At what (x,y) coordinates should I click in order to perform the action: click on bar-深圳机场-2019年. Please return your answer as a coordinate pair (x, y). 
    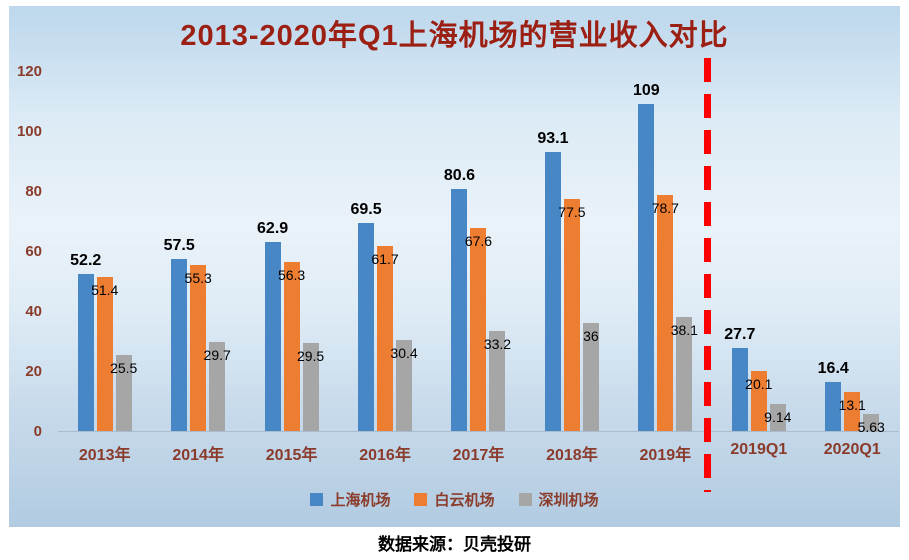
    Looking at the image, I should click on (684, 373).